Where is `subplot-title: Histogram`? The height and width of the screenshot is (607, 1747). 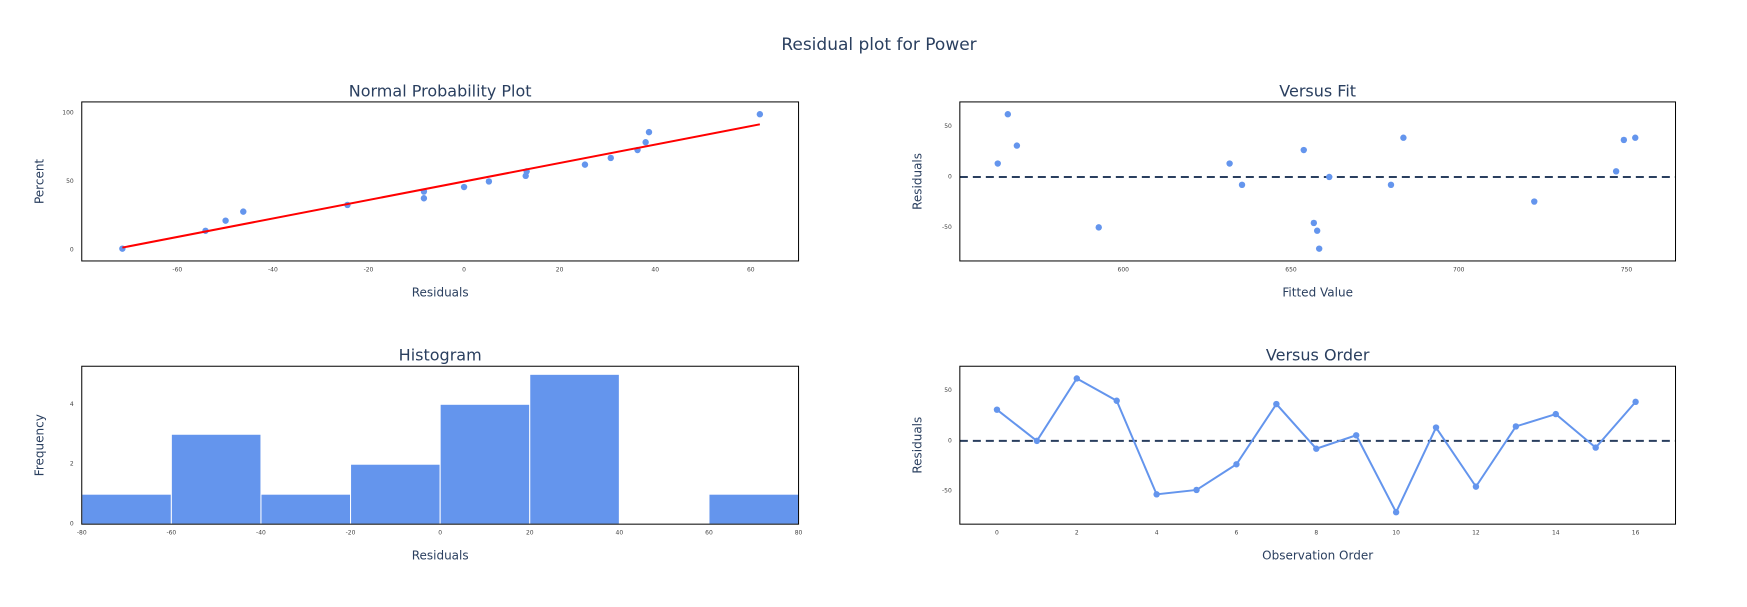
subplot-title: Histogram is located at coordinates (440, 355).